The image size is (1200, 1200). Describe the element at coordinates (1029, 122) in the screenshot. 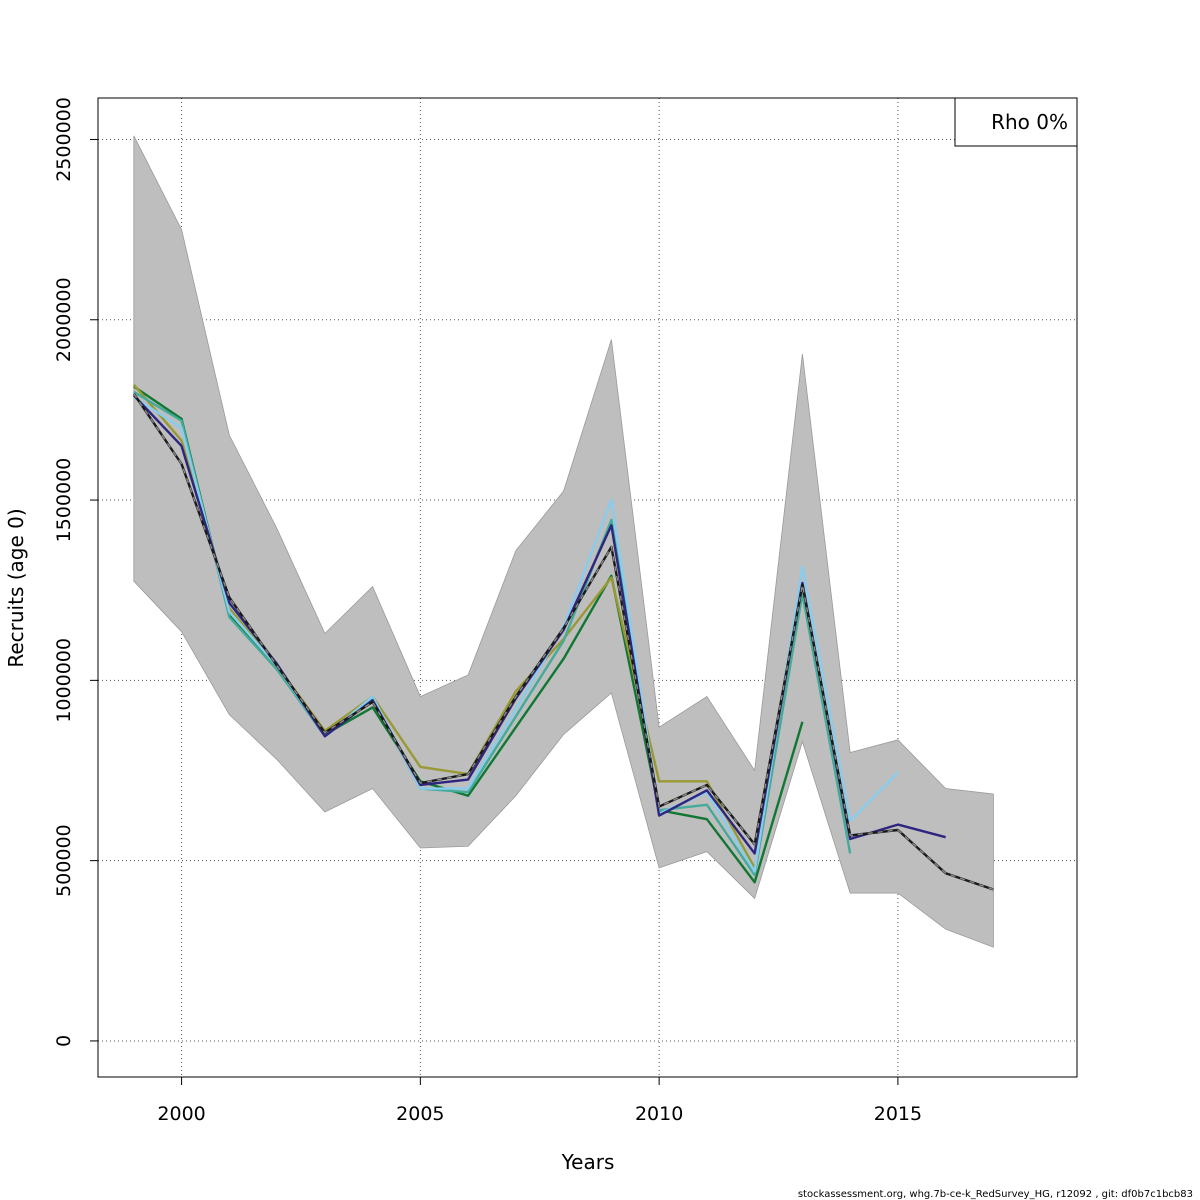

I see `legend-label: Rho 0%` at that location.